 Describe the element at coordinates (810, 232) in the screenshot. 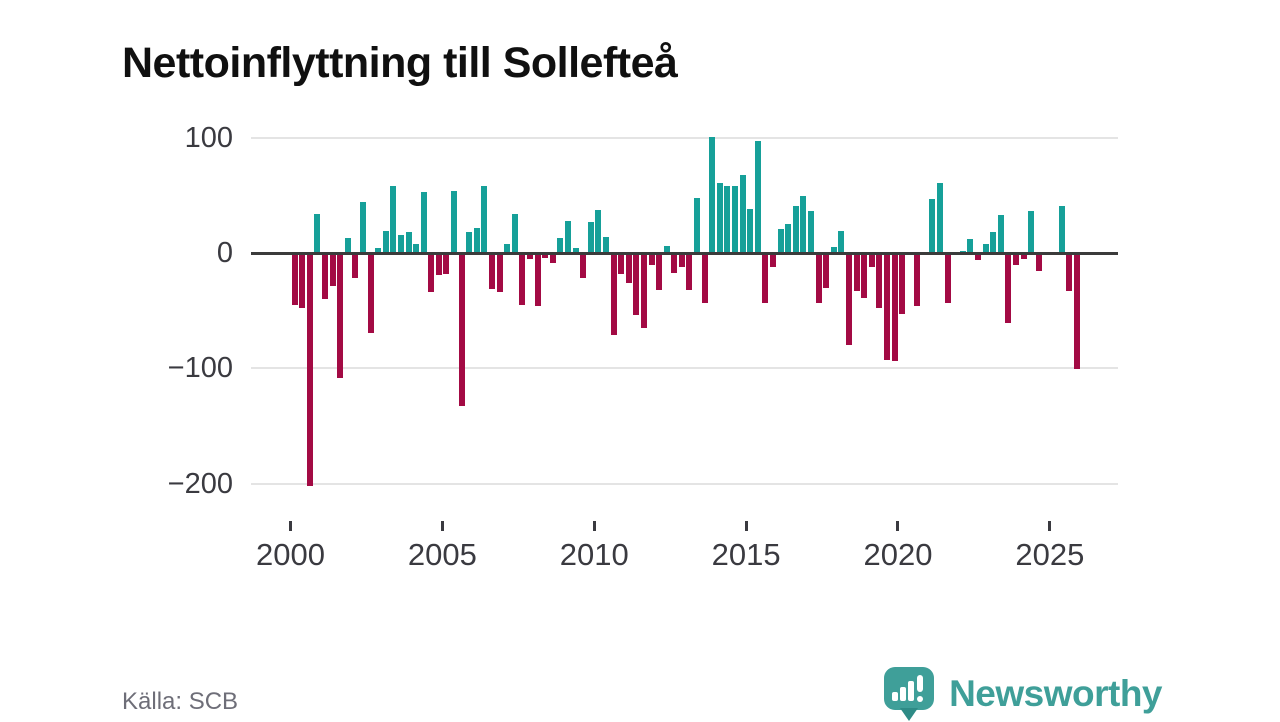

I see `bar-2017-Q1` at that location.